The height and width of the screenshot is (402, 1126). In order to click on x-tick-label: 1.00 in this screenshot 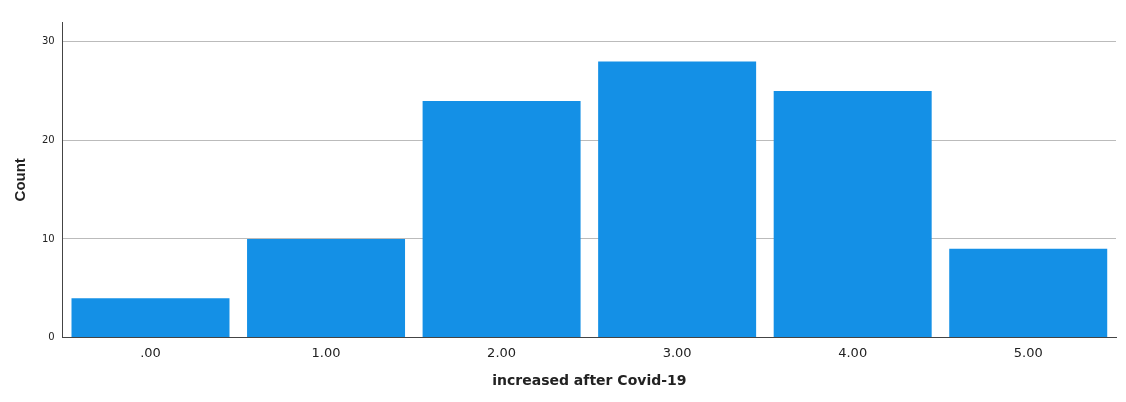, I will do `click(326, 352)`.